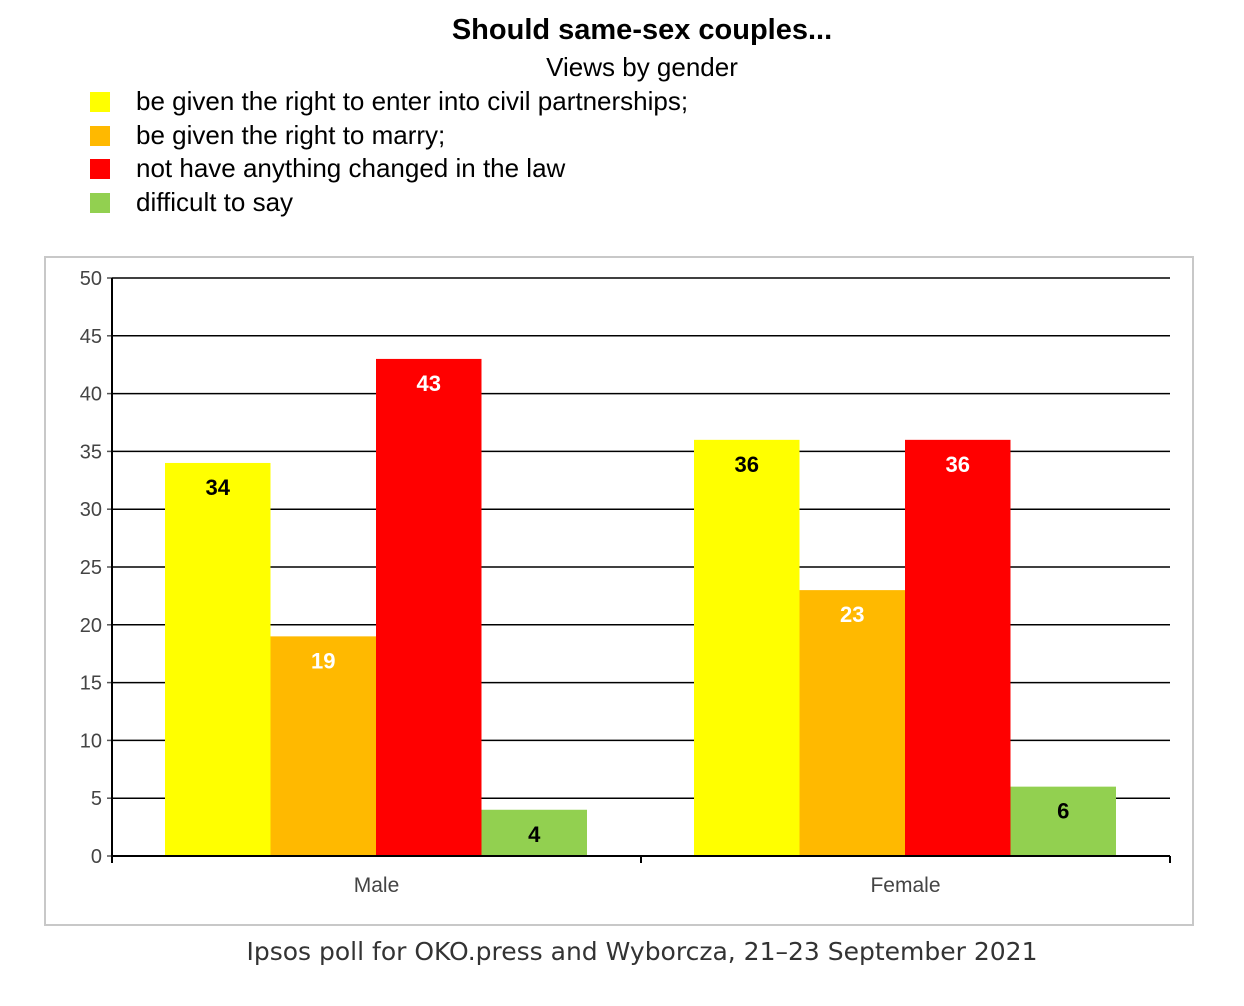 Image resolution: width=1244 pixels, height=1006 pixels. What do you see at coordinates (91, 626) in the screenshot?
I see `y-tick-label: 20` at bounding box center [91, 626].